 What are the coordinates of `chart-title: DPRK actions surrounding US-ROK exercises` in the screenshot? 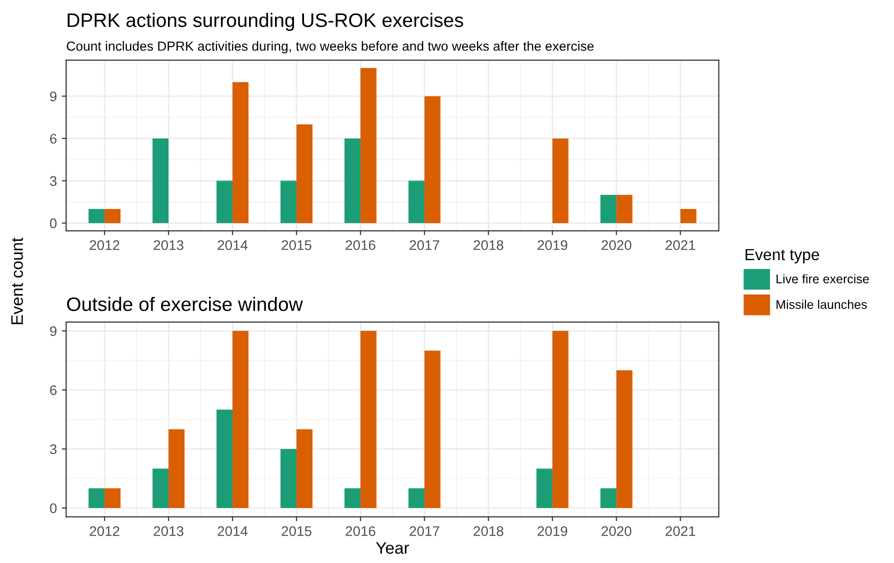 It's located at (266, 21).